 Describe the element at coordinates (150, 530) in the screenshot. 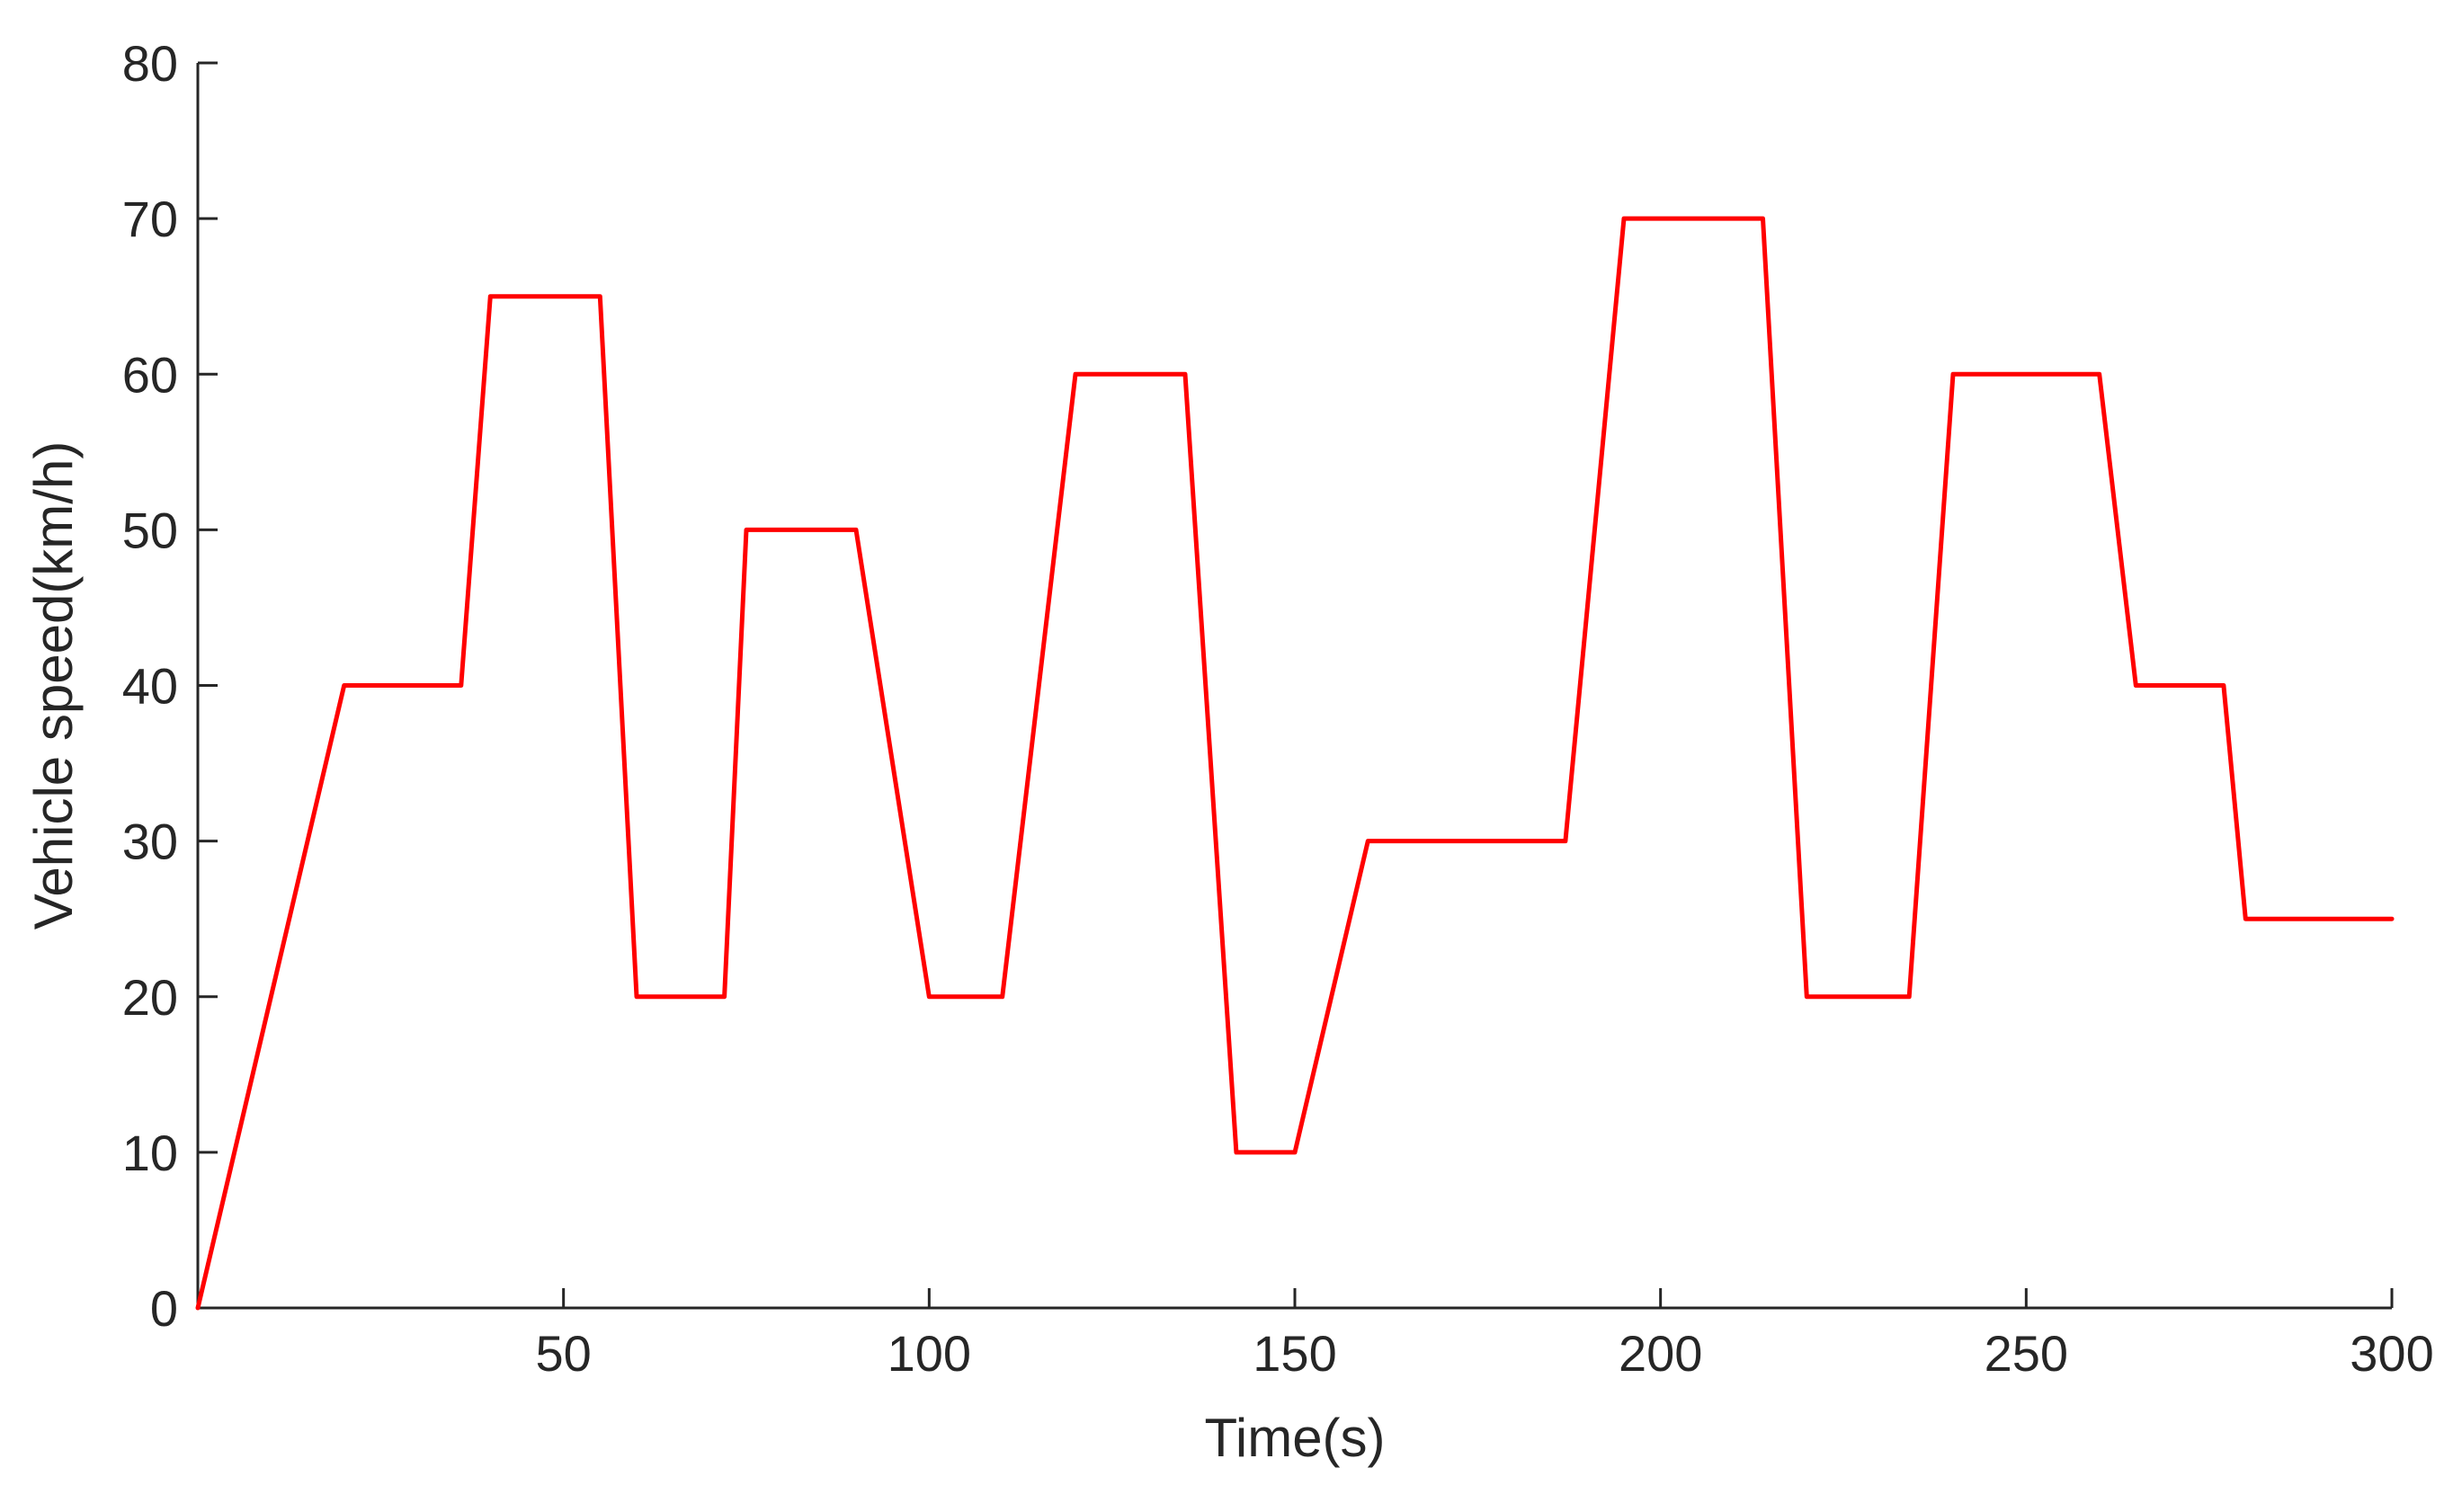

I see `y-tick-label: 50` at that location.